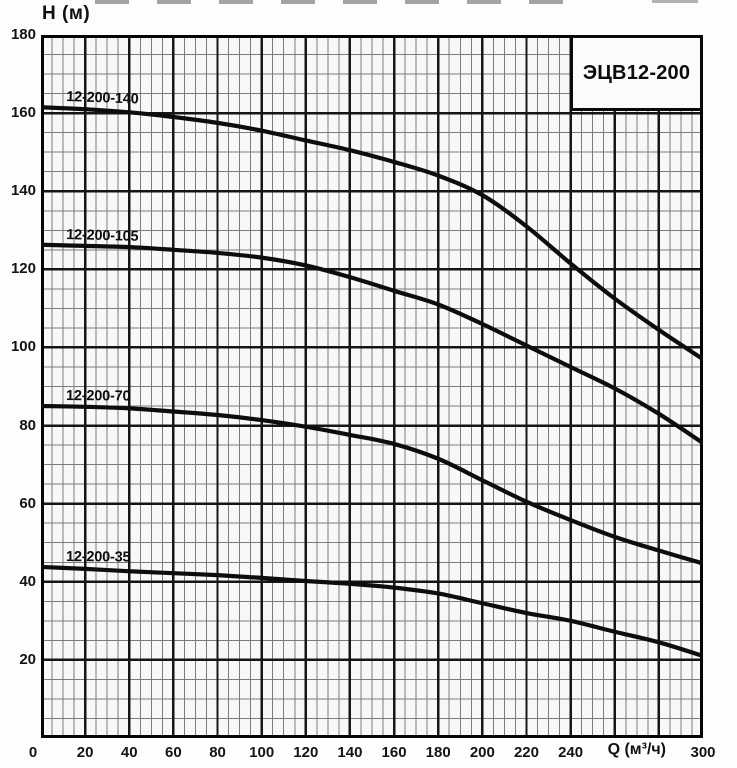 The width and height of the screenshot is (737, 768). I want to click on x-tick-label: 40, so click(129, 752).